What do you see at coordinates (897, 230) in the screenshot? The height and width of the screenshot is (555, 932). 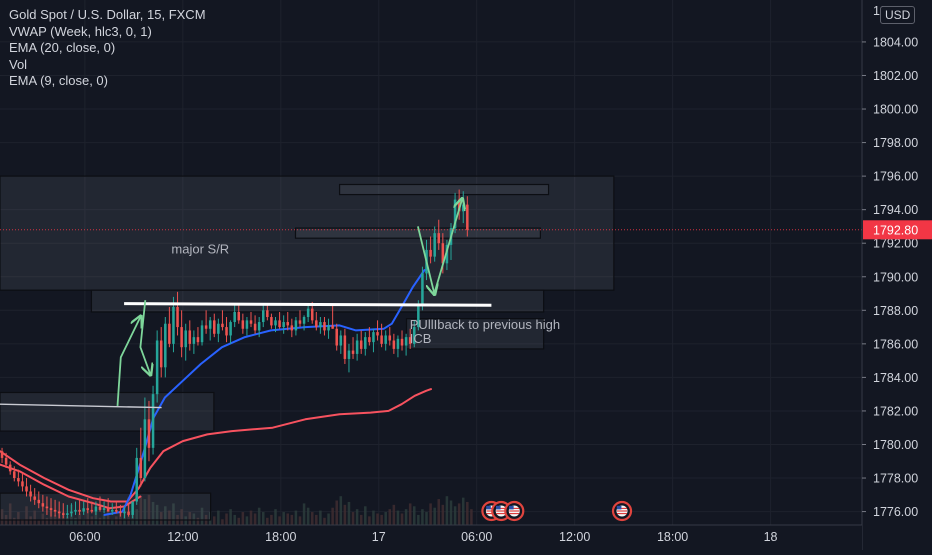 I see `last-price-badge` at bounding box center [897, 230].